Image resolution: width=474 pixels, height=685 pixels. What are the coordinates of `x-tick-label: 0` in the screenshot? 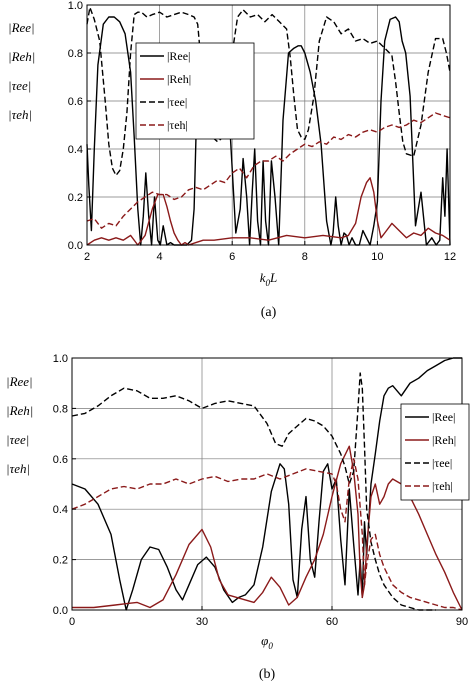 It's located at (72, 622).